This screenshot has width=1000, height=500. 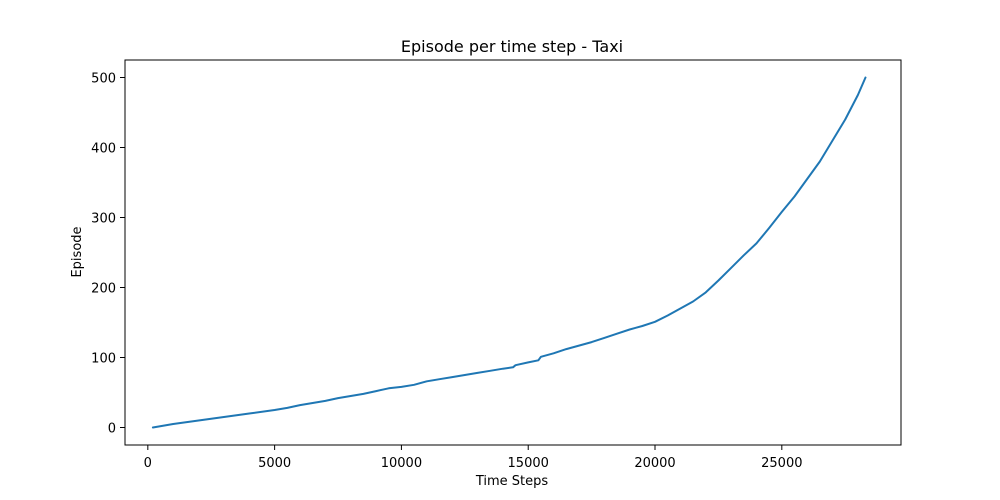 I want to click on x-tick-label: 5000, so click(x=274, y=463).